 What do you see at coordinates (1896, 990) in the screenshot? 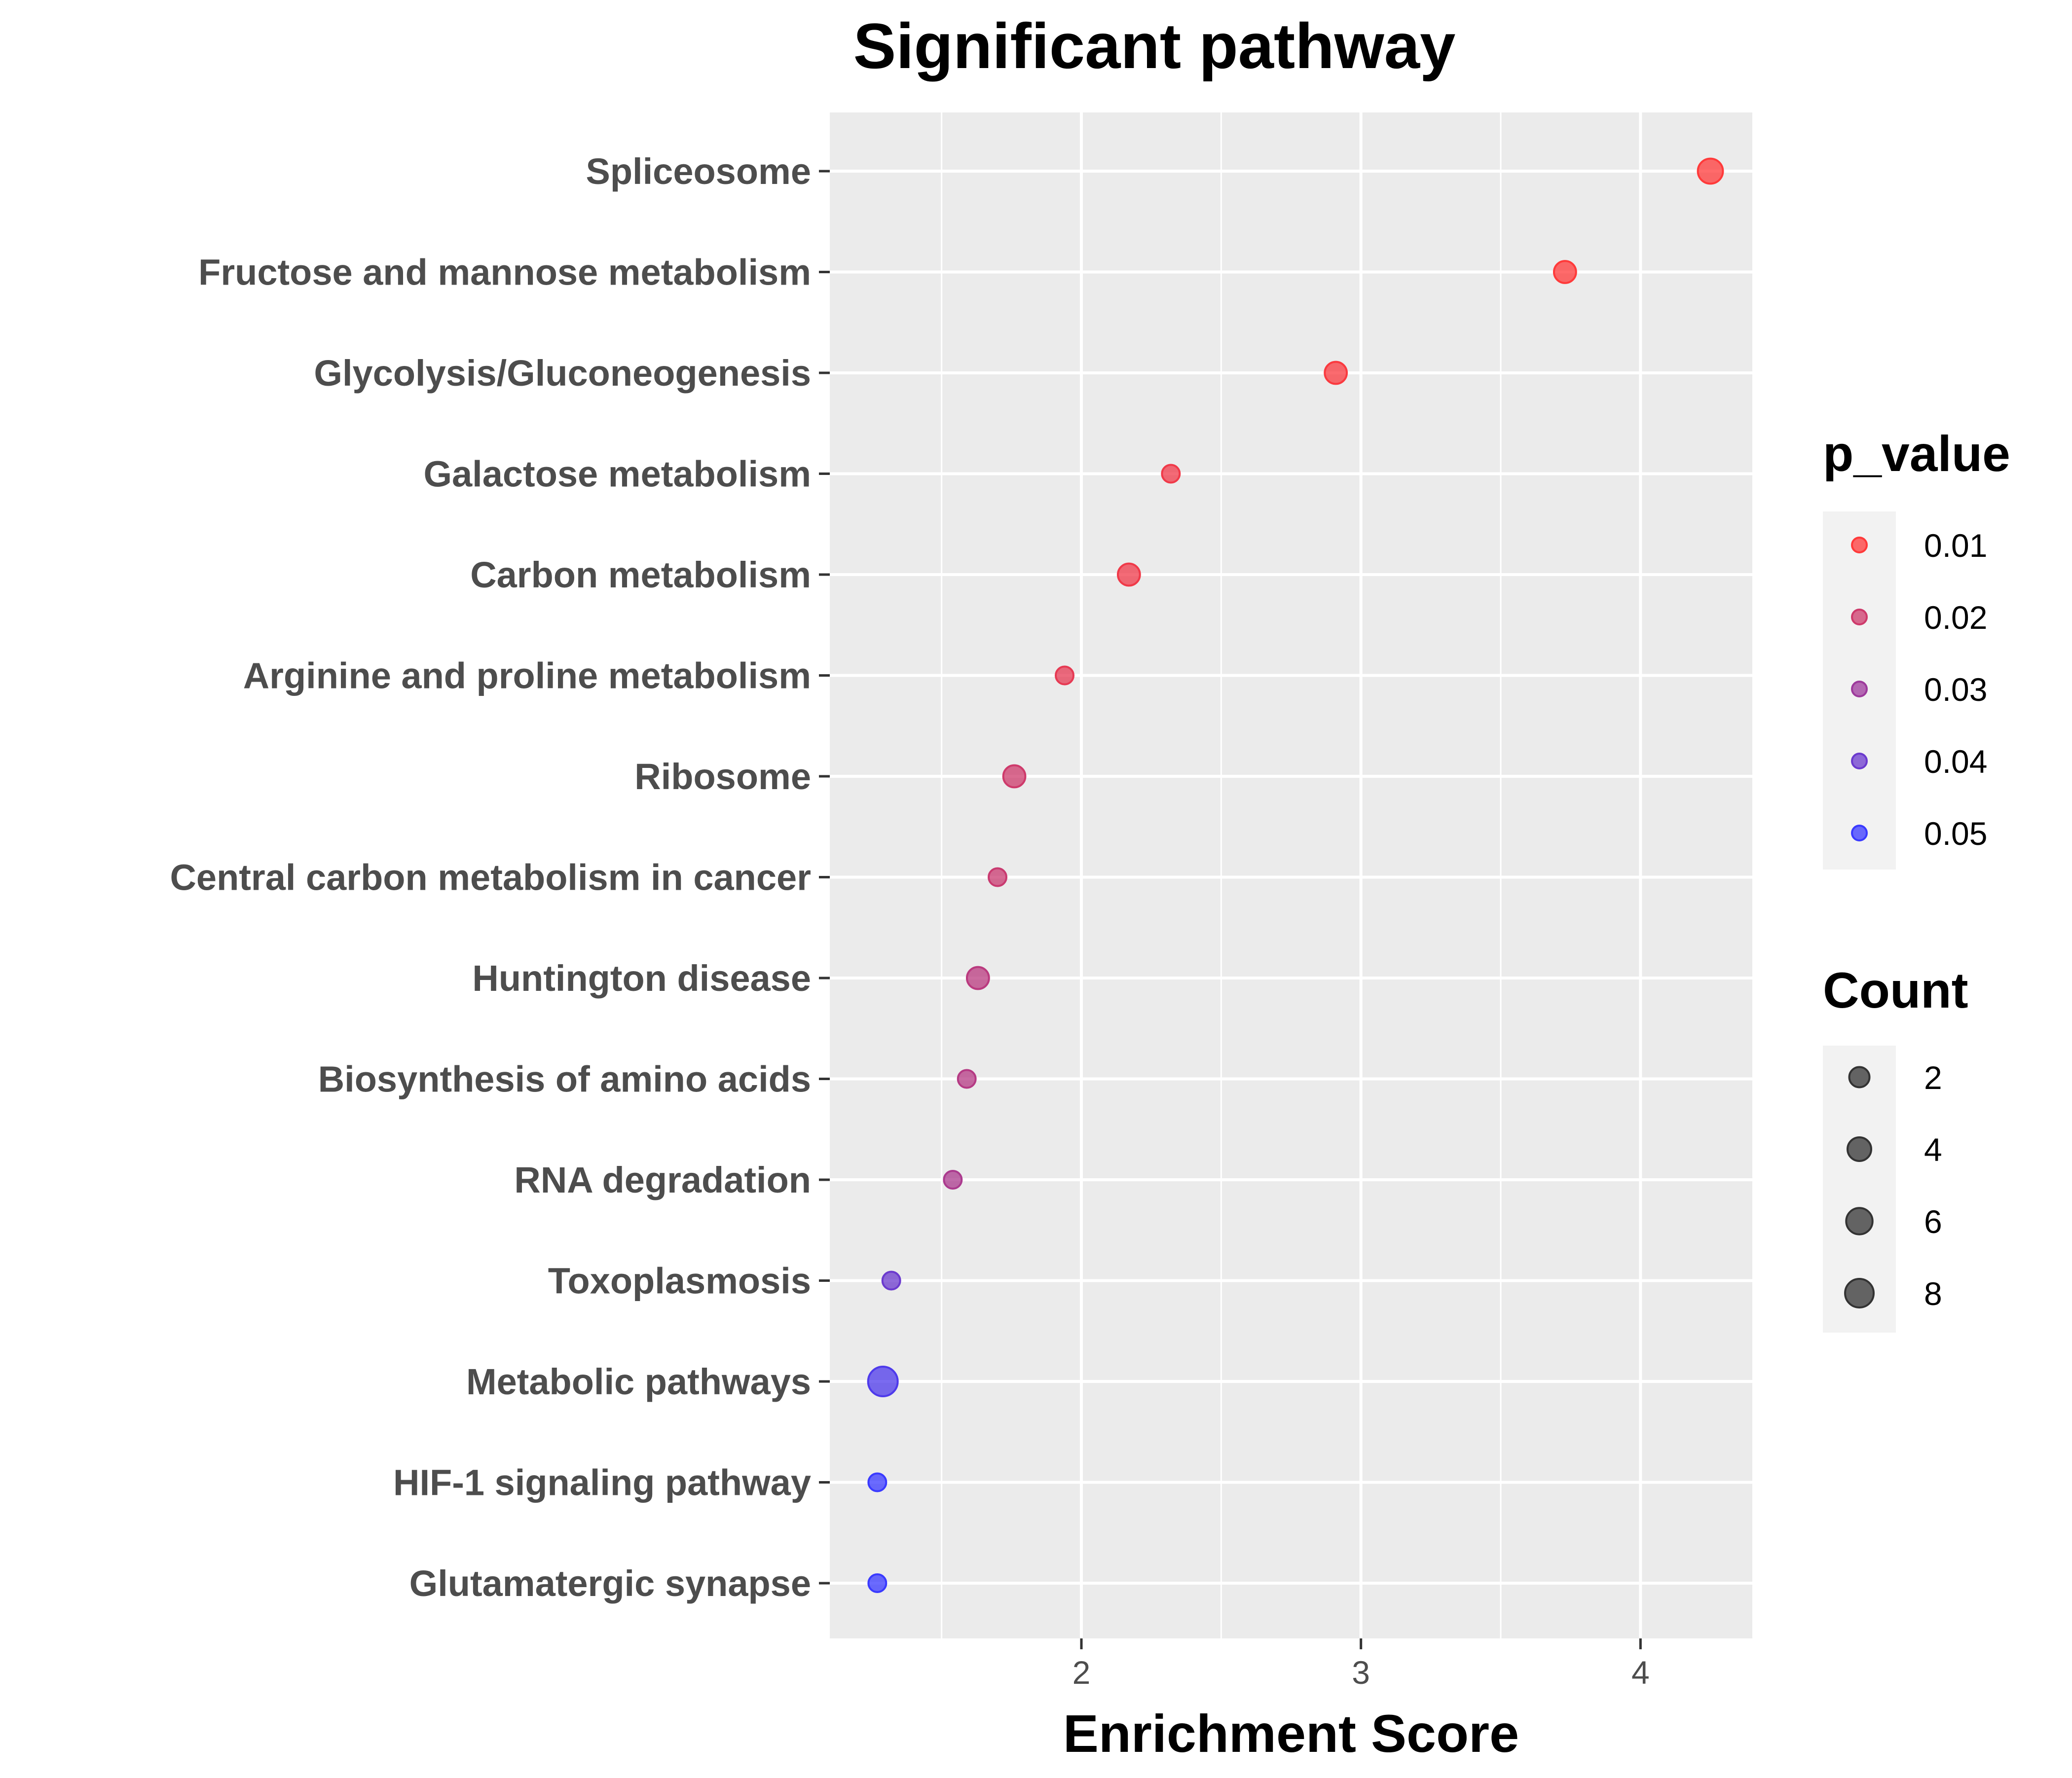
I see `count-legend-title: Count` at bounding box center [1896, 990].